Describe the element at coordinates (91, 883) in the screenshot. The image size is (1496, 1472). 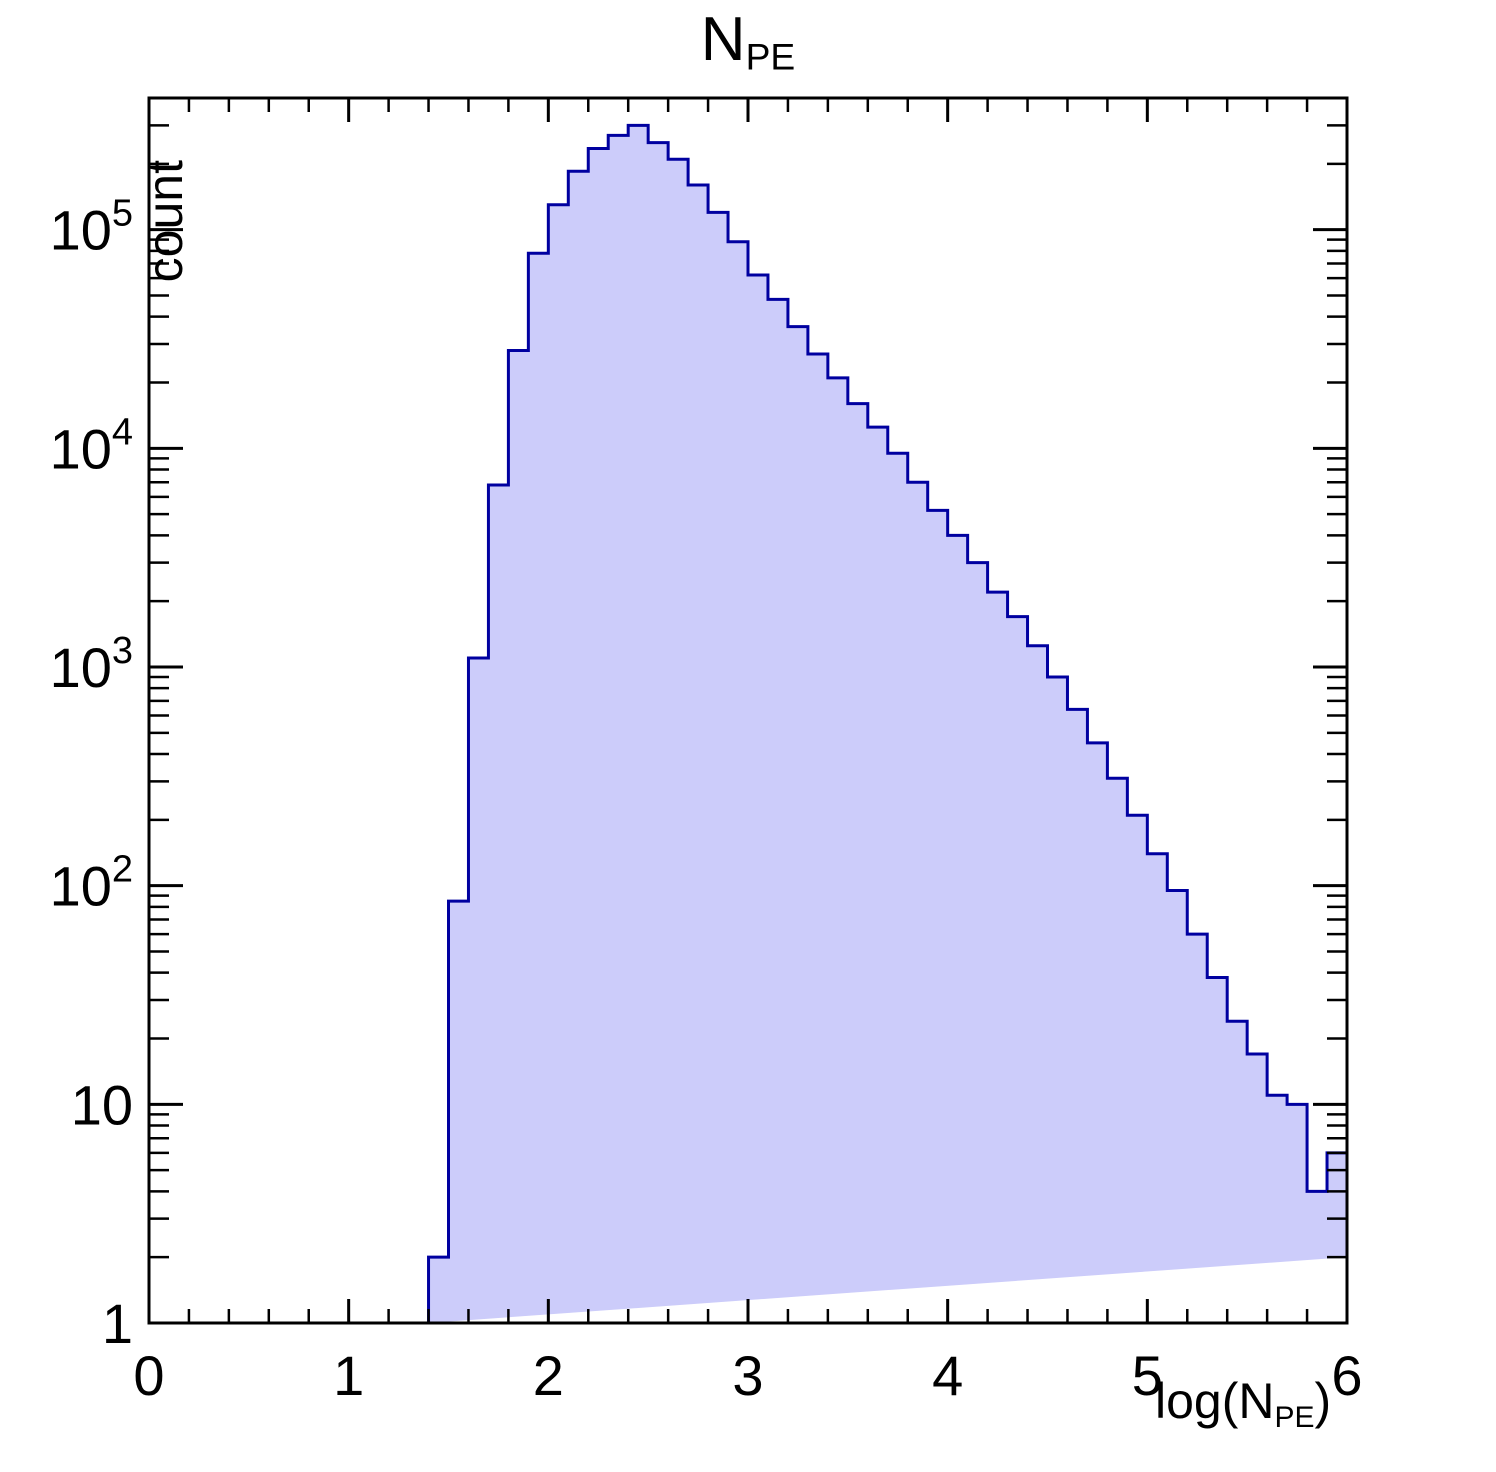
I see `y-tick-label: 10²` at that location.